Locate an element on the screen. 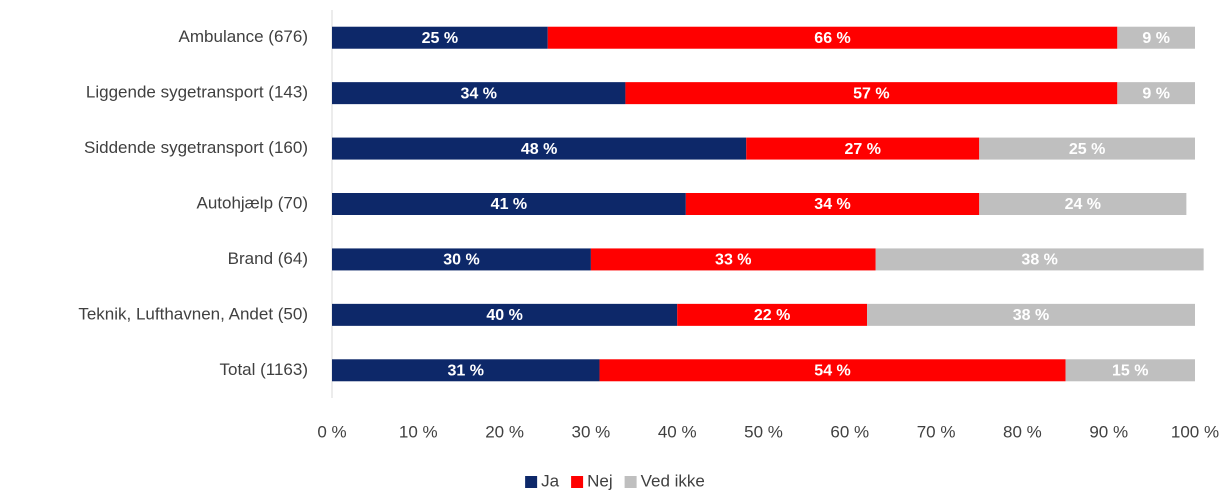 This screenshot has height=496, width=1231. value-label: 22 % is located at coordinates (772, 315).